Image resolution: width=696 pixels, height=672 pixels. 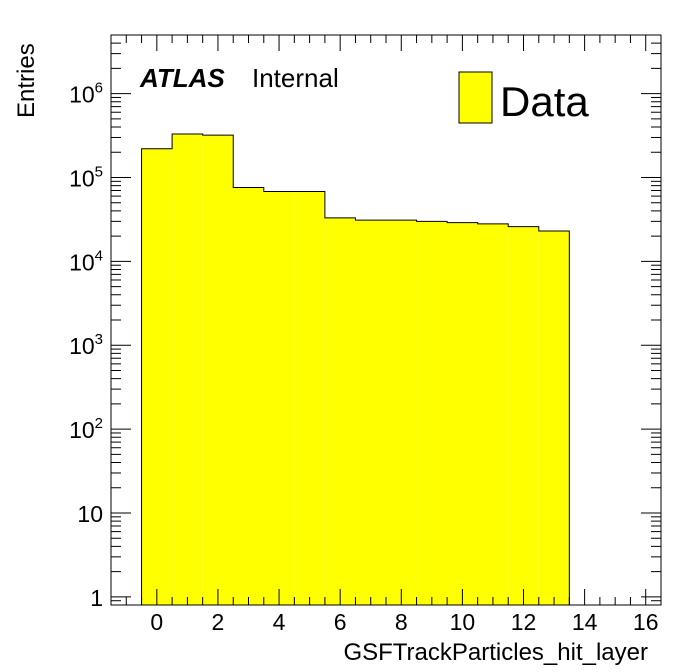 I want to click on y-tick-label-exponent: 6, so click(x=99, y=88).